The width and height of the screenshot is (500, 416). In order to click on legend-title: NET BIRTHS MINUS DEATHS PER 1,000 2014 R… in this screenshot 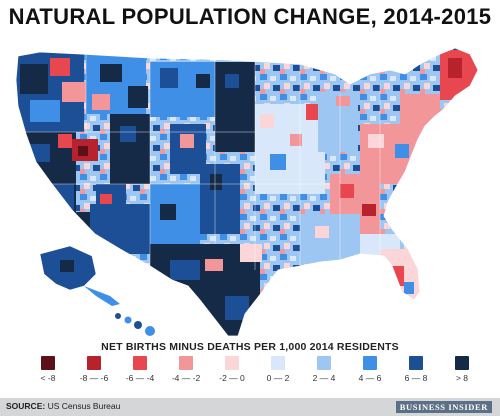, I will do `click(250, 347)`.